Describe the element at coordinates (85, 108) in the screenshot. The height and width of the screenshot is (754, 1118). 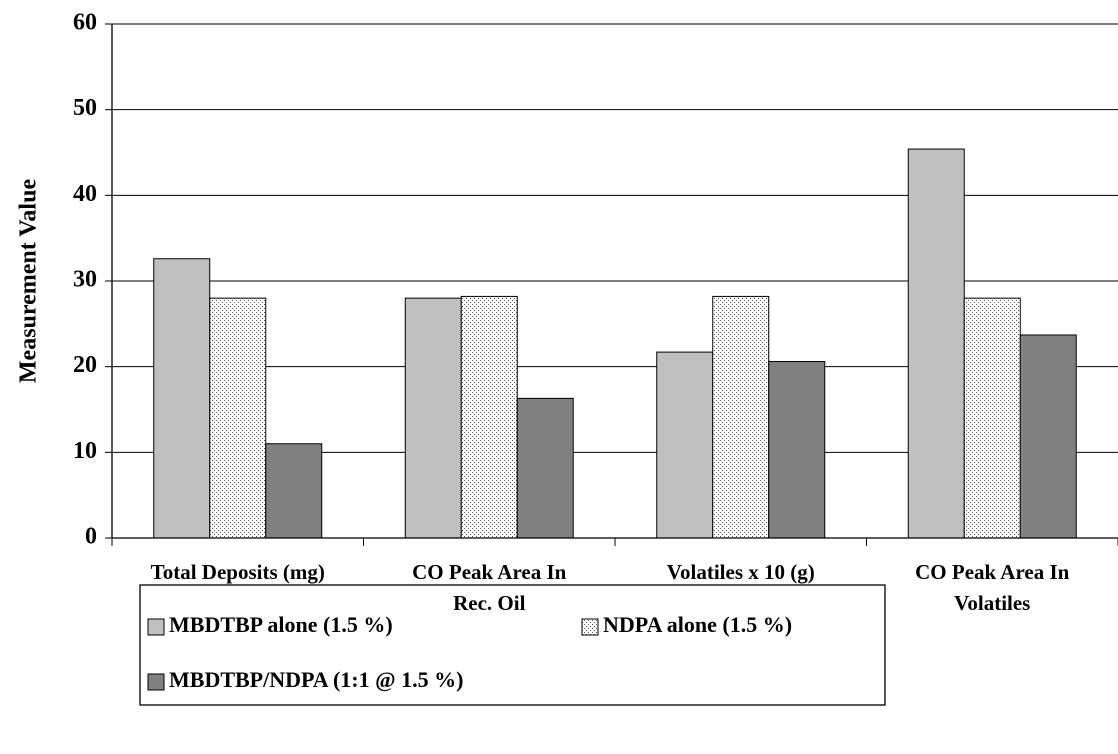
I see `y-tick-label: 50` at that location.